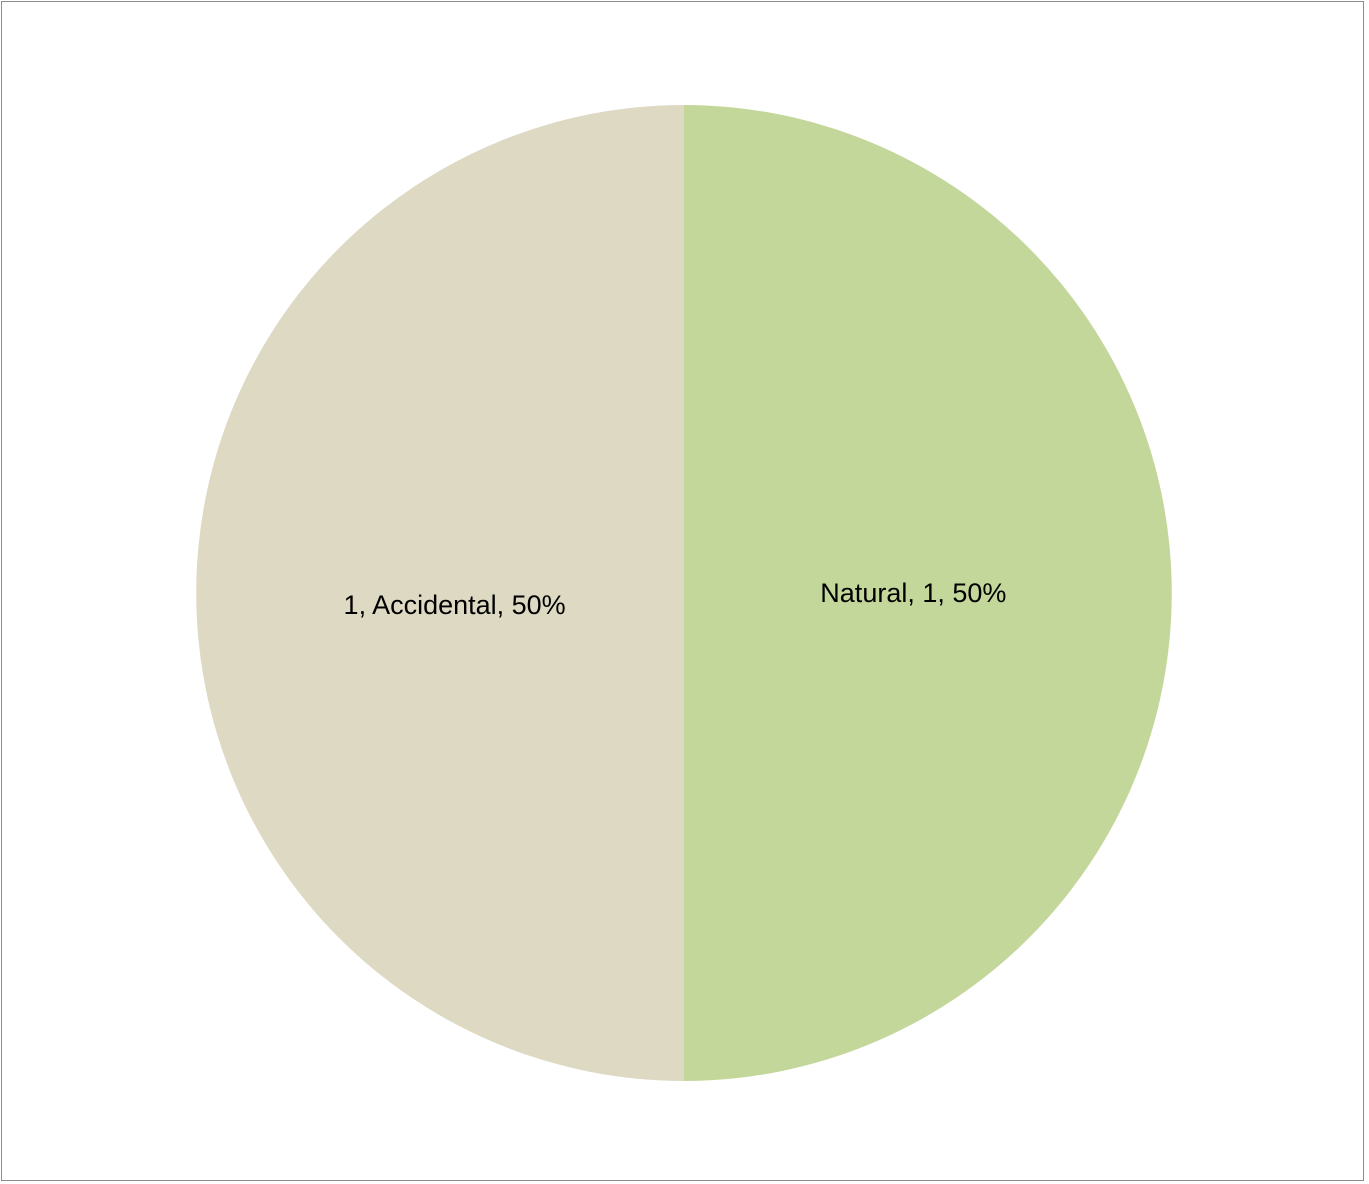 The height and width of the screenshot is (1184, 1369). Describe the element at coordinates (455, 605) in the screenshot. I see `data-label-accidental: 1, Accidental, 50%` at that location.